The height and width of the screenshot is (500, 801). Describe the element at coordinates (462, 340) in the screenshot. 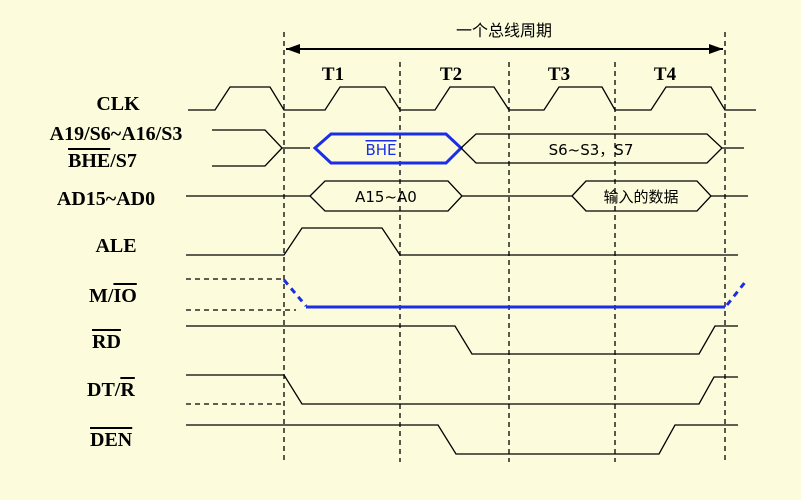

I see `waveform-rd` at that location.